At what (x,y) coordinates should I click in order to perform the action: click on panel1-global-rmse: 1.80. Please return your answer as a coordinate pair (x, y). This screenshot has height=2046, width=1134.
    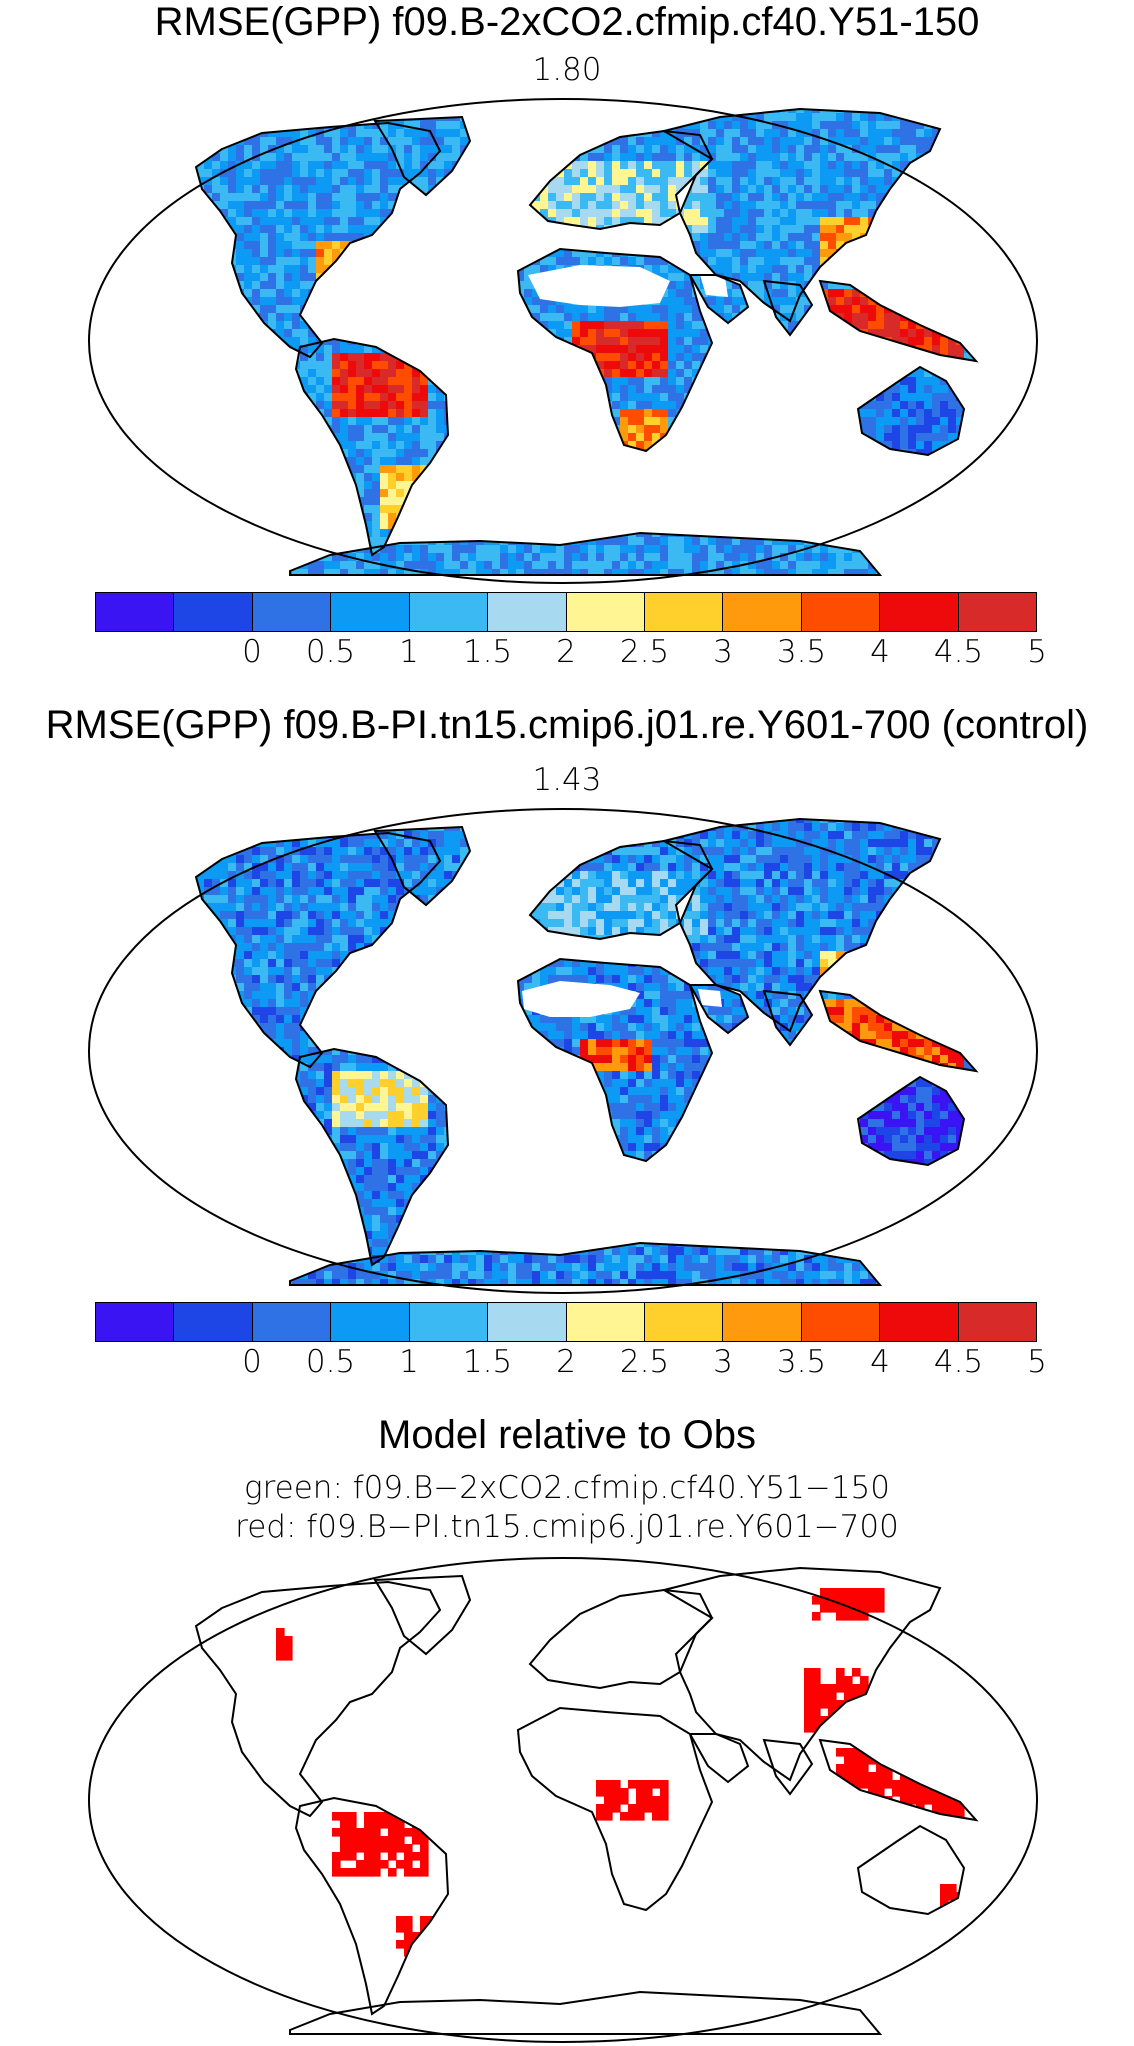
    Looking at the image, I should click on (567, 70).